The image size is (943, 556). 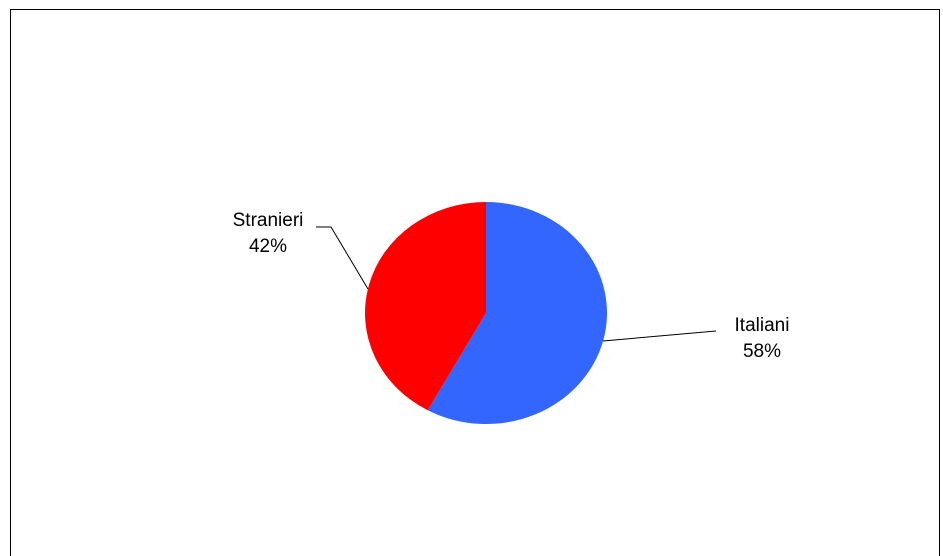 What do you see at coordinates (659, 336) in the screenshot?
I see `leader-line-italiani` at bounding box center [659, 336].